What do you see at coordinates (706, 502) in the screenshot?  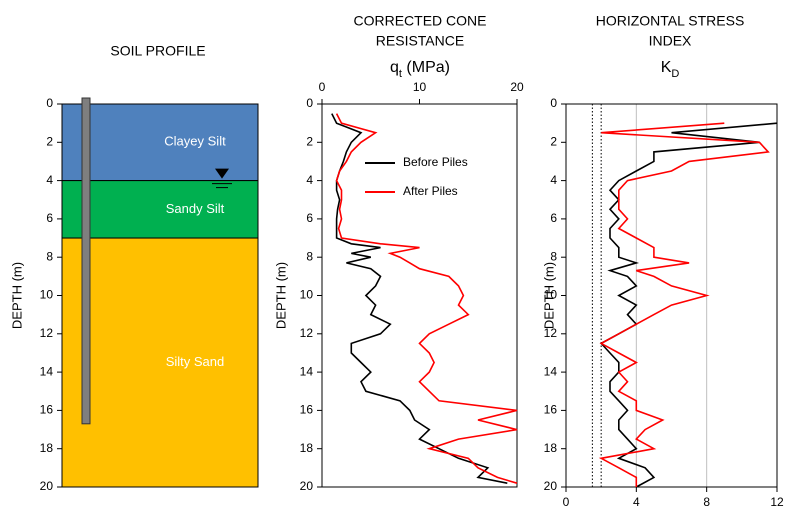 I see `x-tick-label: 8` at bounding box center [706, 502].